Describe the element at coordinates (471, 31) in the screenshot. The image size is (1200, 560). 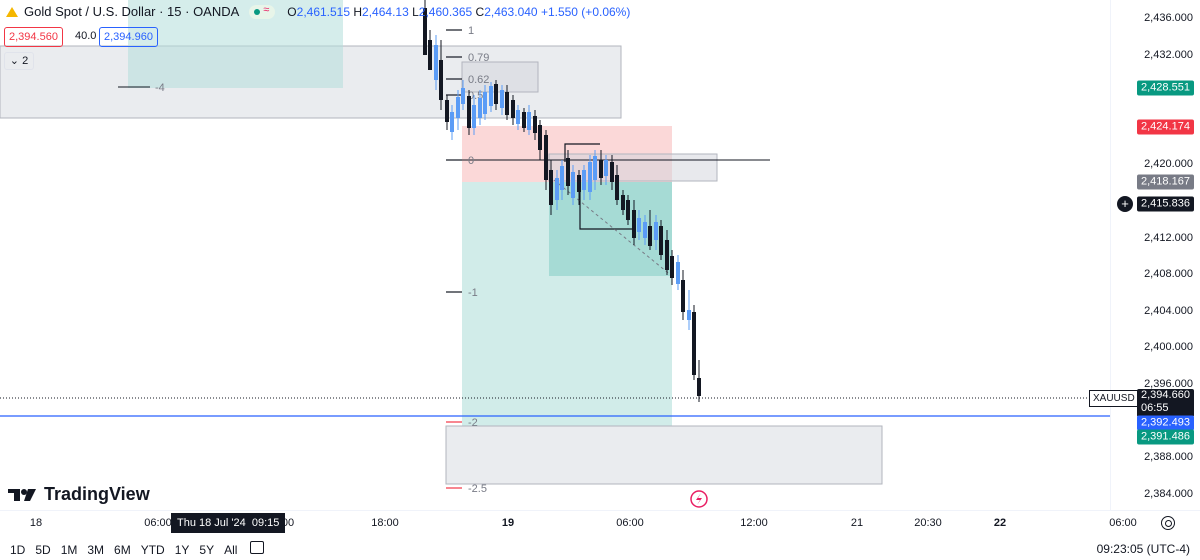
I see `fib-level-label: 1` at that location.